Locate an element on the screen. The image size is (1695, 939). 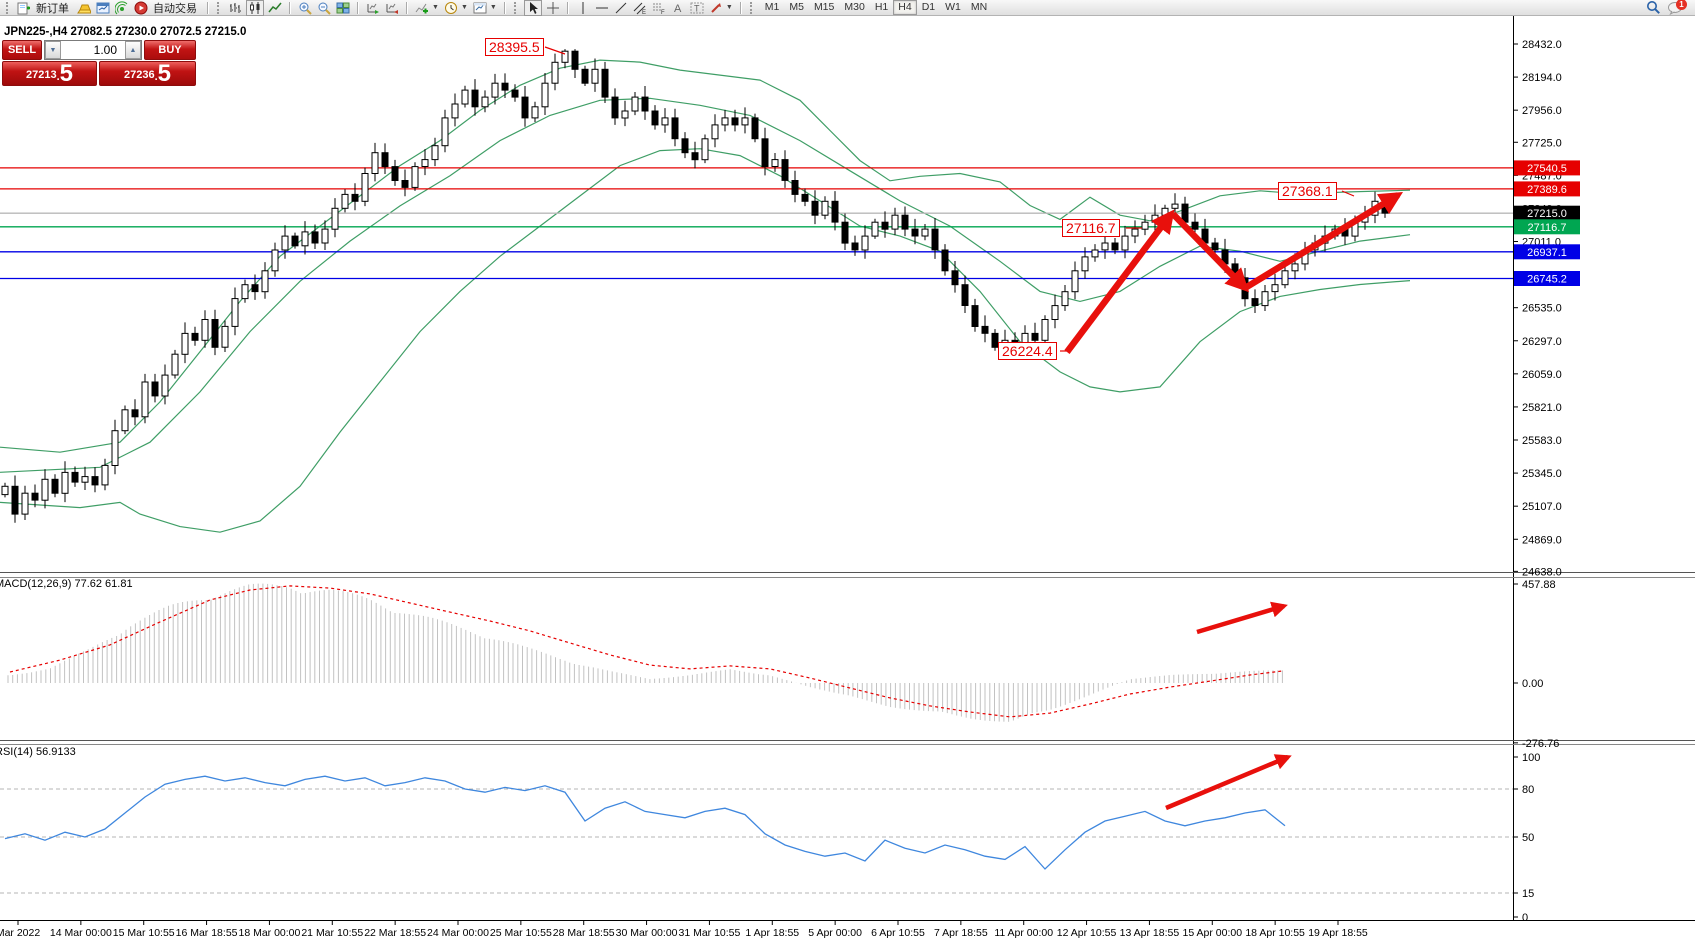
timeframe-m15: M15 is located at coordinates (824, 7).